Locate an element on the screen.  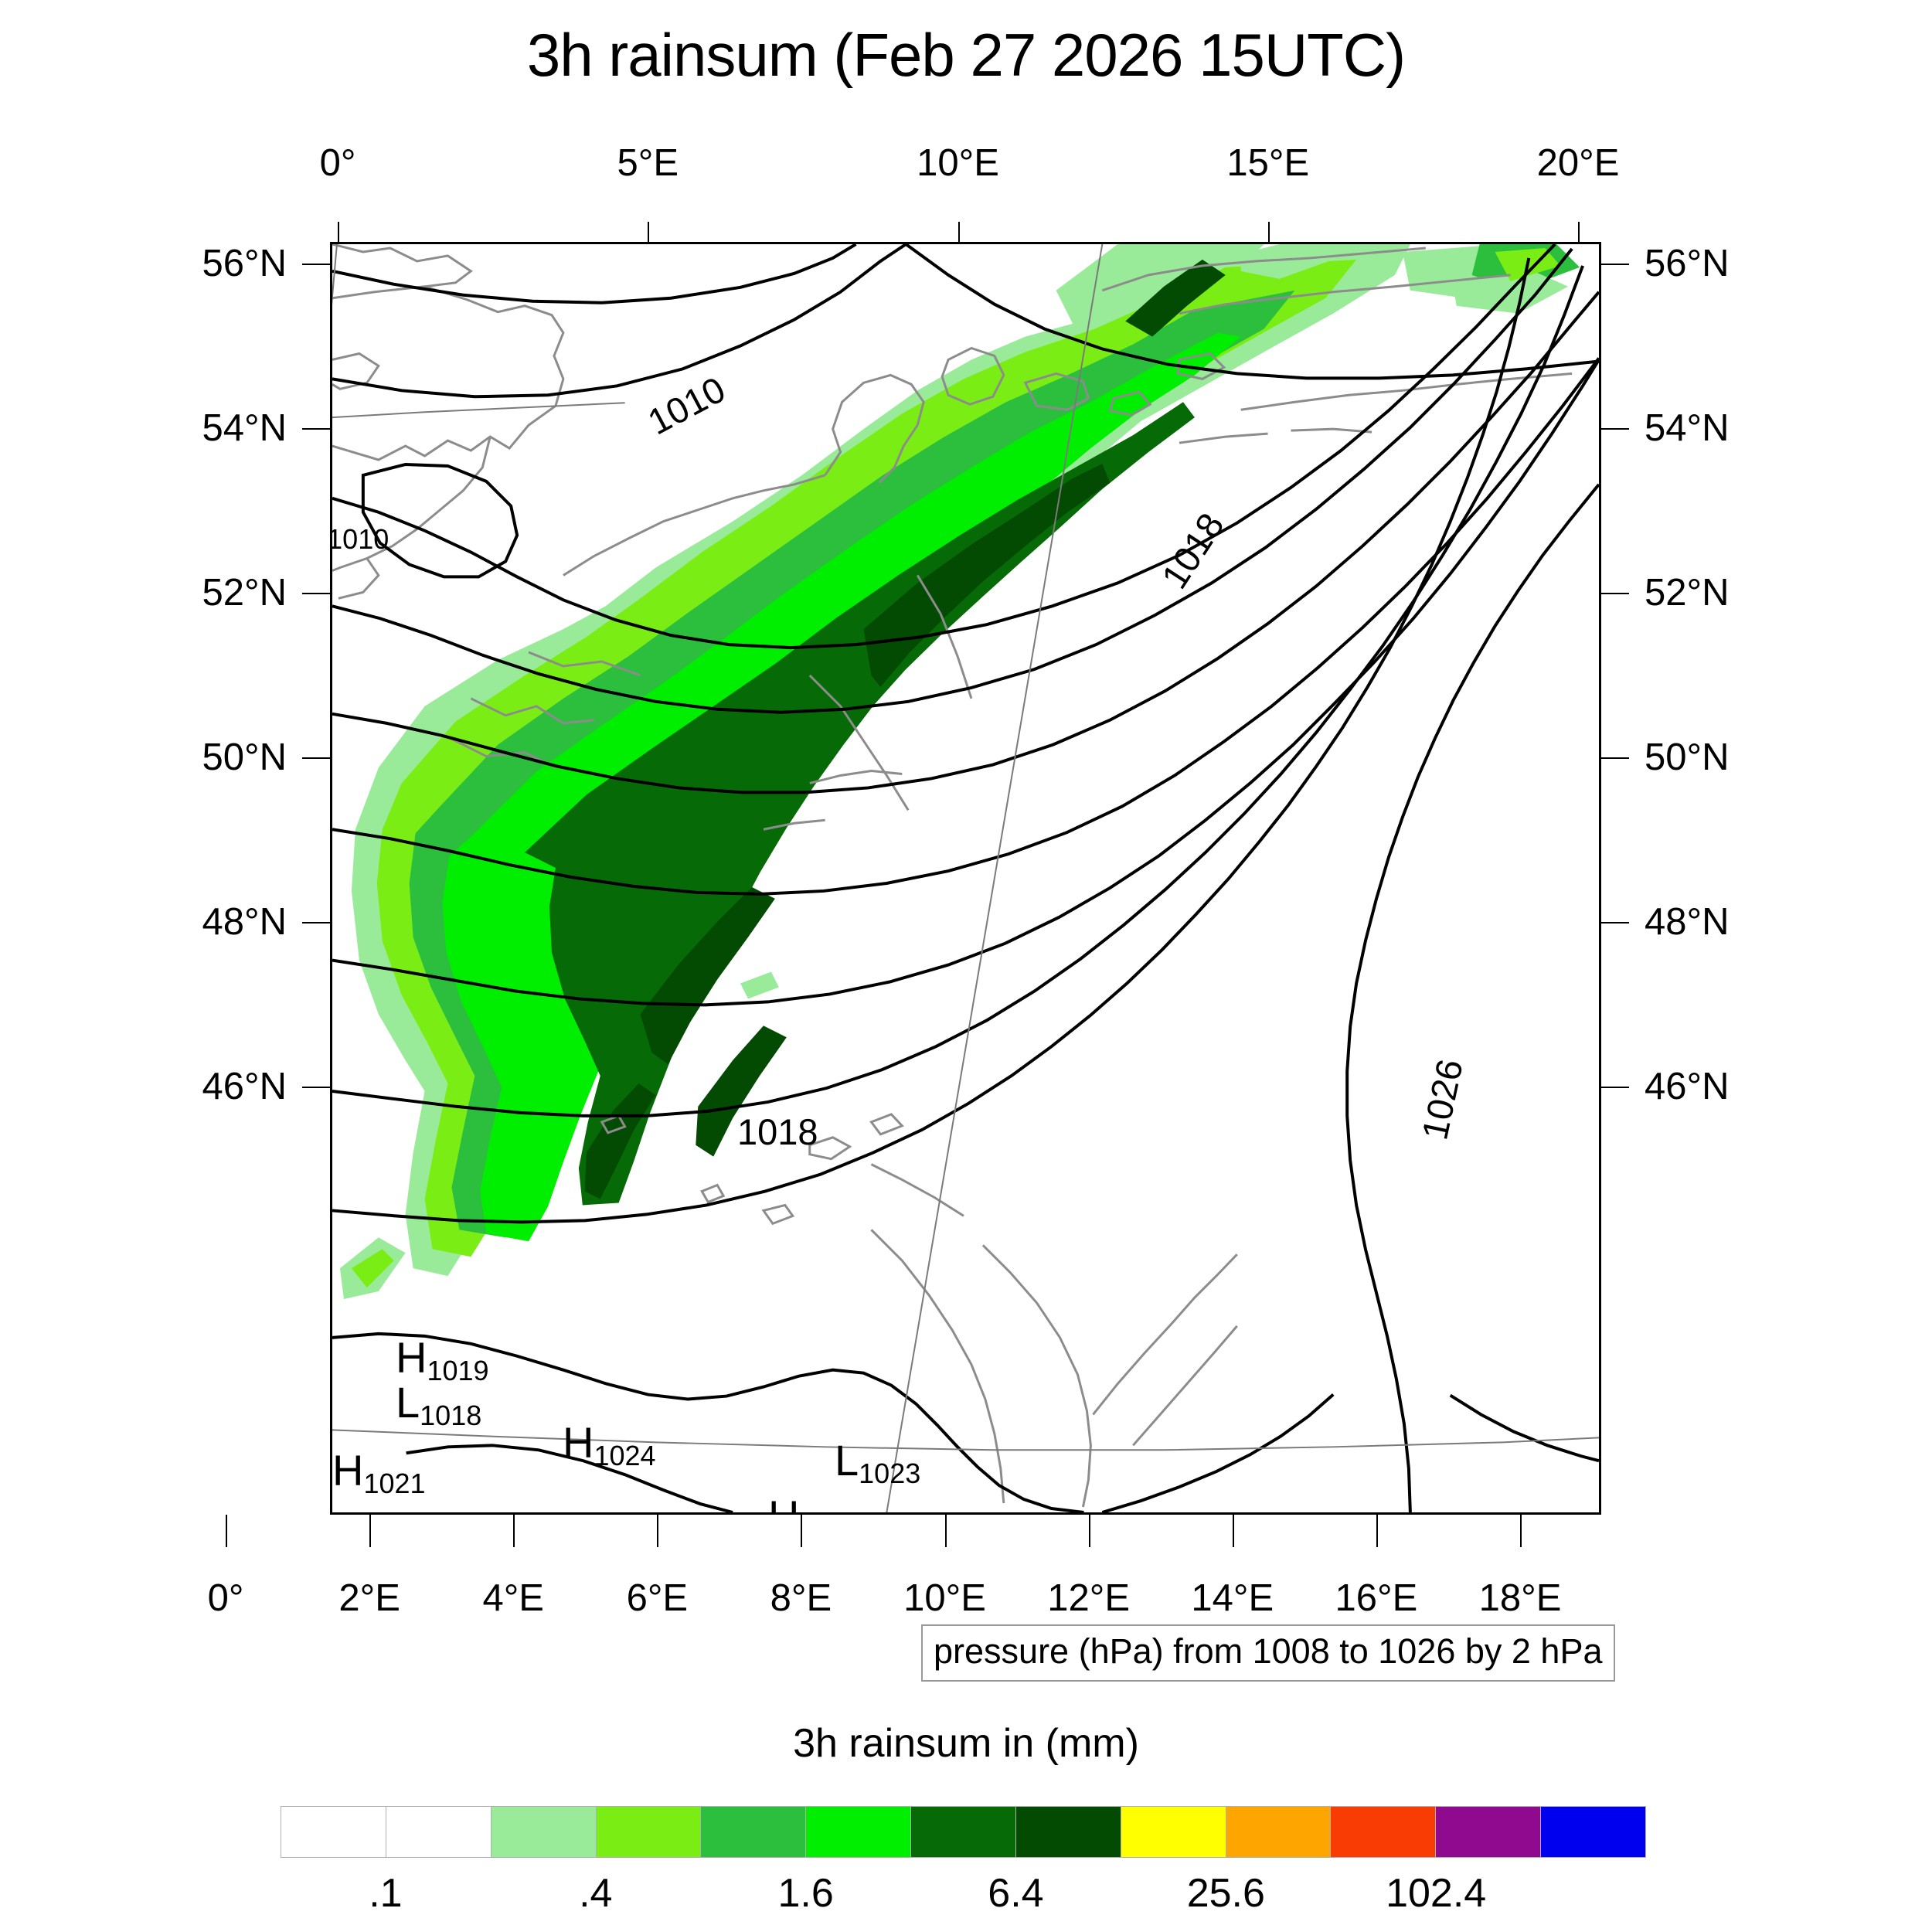
colorbar-tick-label: 25.6 is located at coordinates (1226, 1894).